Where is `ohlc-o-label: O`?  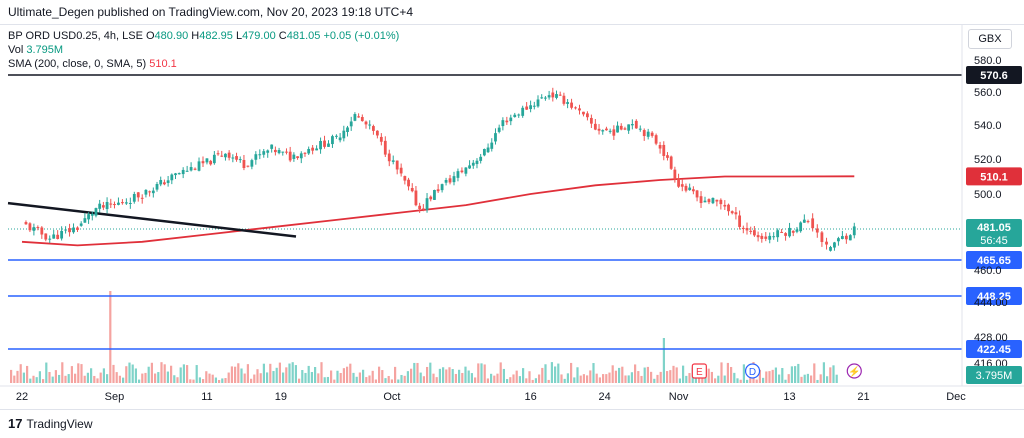 ohlc-o-label: O is located at coordinates (150, 36).